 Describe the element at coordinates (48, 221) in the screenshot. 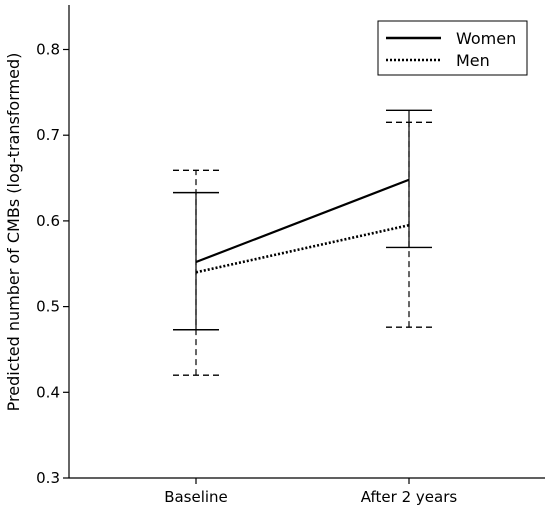

I see `y-tick-label: 0.6` at that location.